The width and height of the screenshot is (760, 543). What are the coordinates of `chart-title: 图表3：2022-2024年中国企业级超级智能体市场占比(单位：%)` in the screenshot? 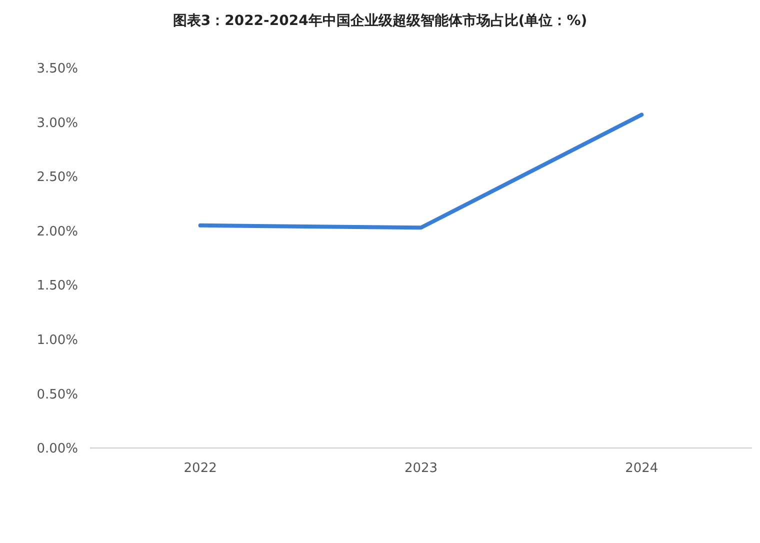 It's located at (380, 20).